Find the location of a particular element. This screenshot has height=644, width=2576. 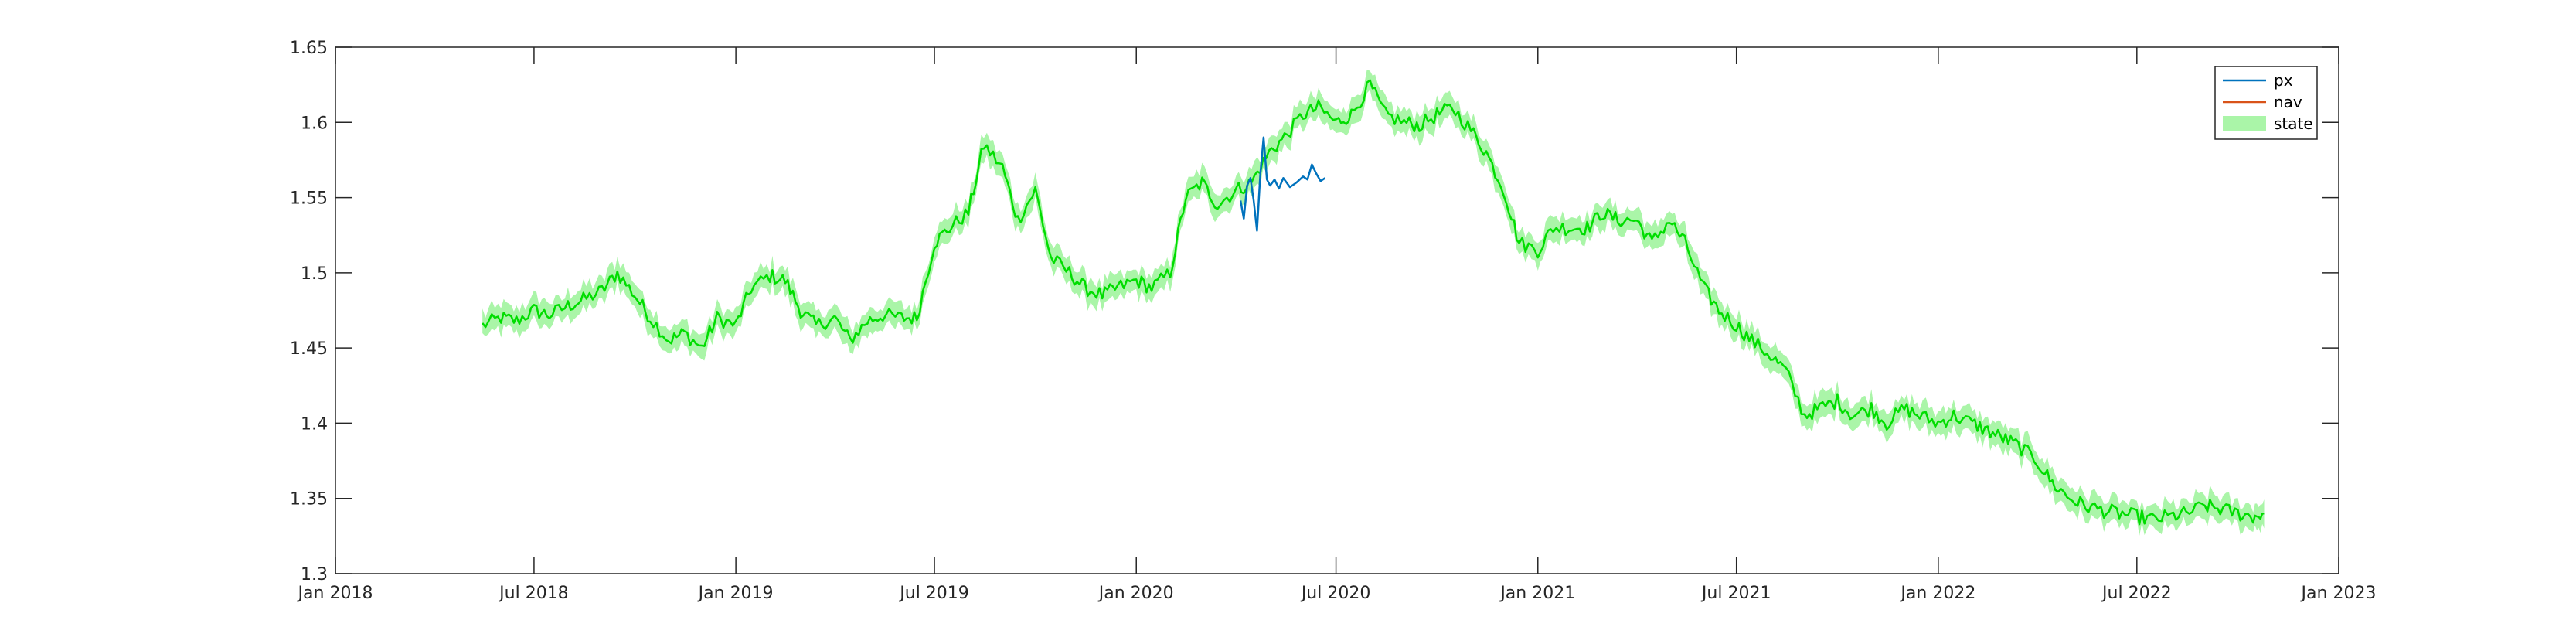

x-tick-label: Jul 2018 is located at coordinates (533, 593).